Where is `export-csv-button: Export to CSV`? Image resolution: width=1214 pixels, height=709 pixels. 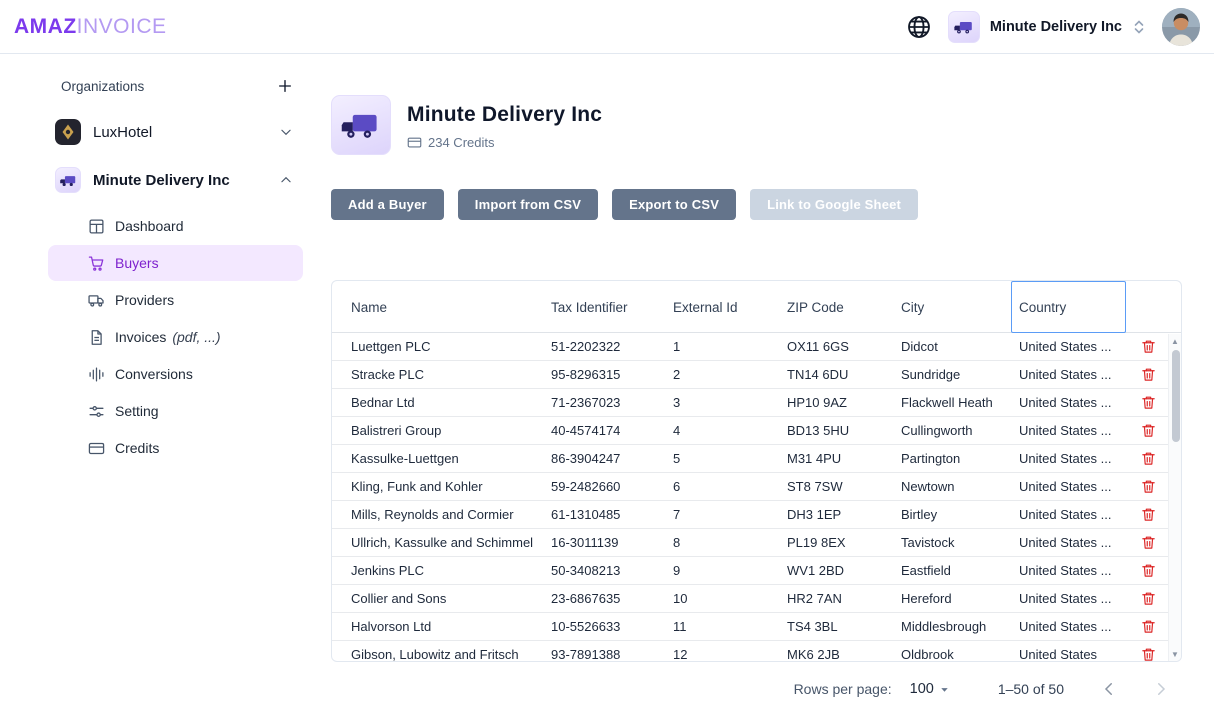
export-csv-button: Export to CSV is located at coordinates (674, 204).